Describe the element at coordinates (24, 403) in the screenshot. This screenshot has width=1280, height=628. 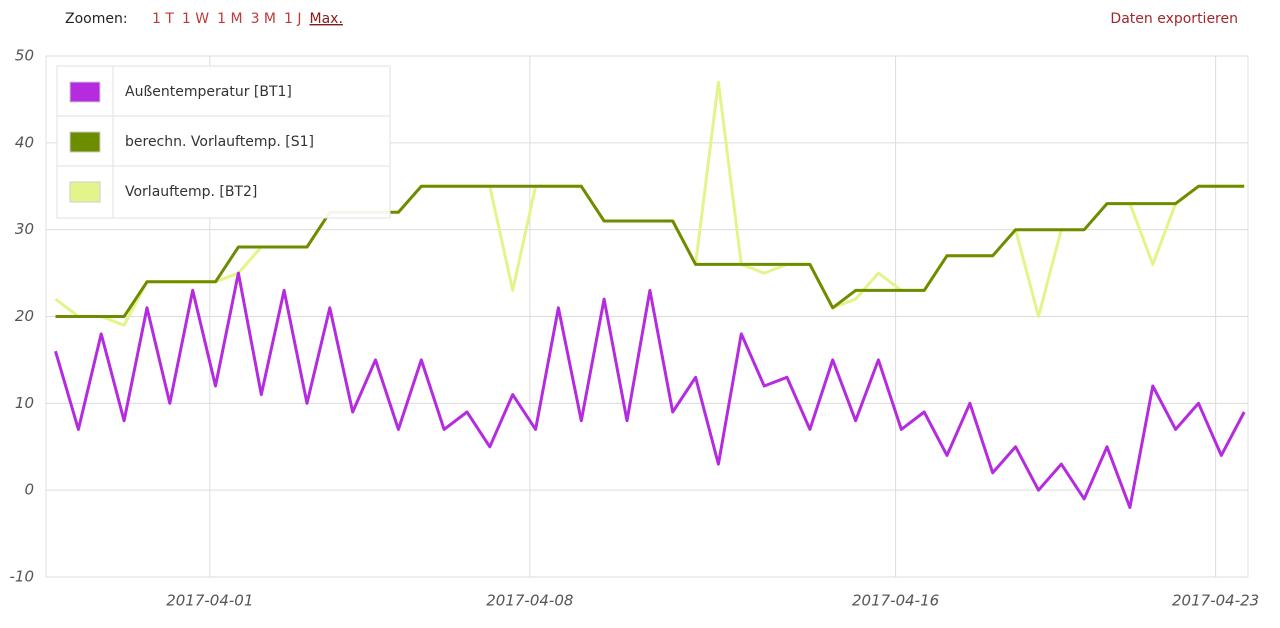
I see `y-tick-label: 10` at that location.